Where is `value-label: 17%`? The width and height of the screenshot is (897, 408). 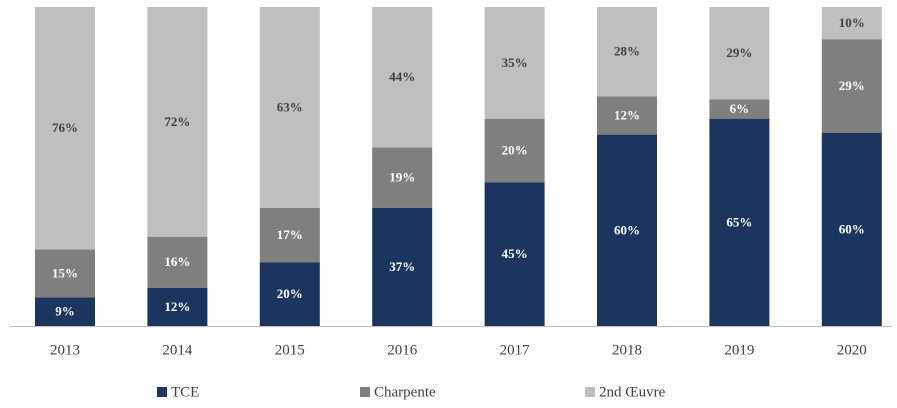
value-label: 17% is located at coordinates (290, 234).